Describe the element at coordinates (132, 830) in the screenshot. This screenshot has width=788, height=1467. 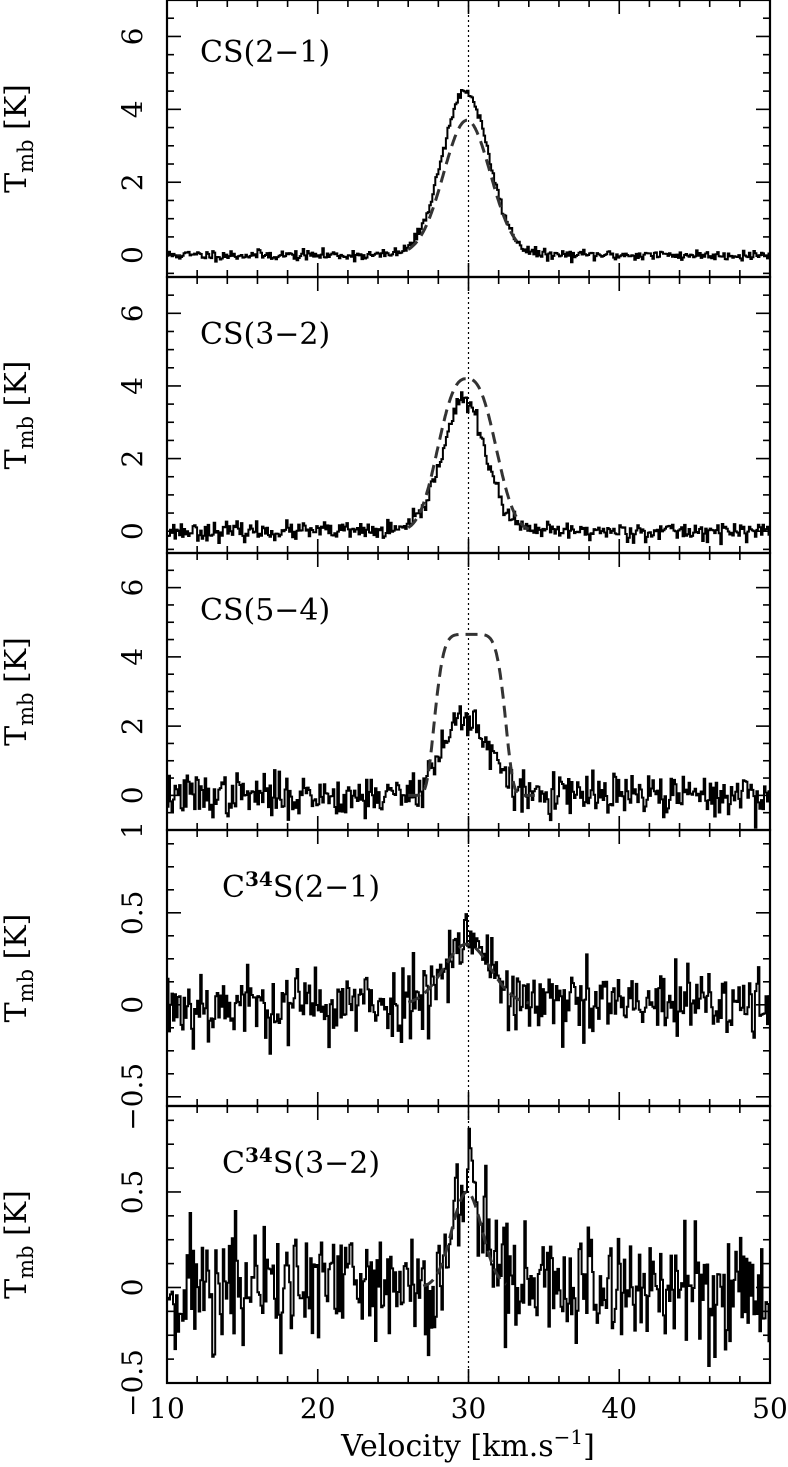
I see `y-tick-label: 1` at that location.